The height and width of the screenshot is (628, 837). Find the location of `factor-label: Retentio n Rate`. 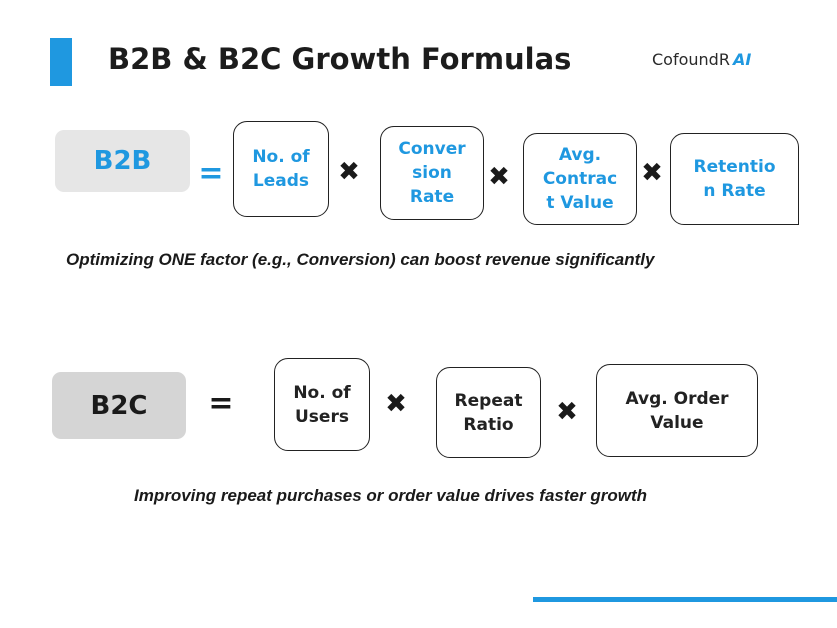

factor-label: Retentio n Rate is located at coordinates (734, 179).